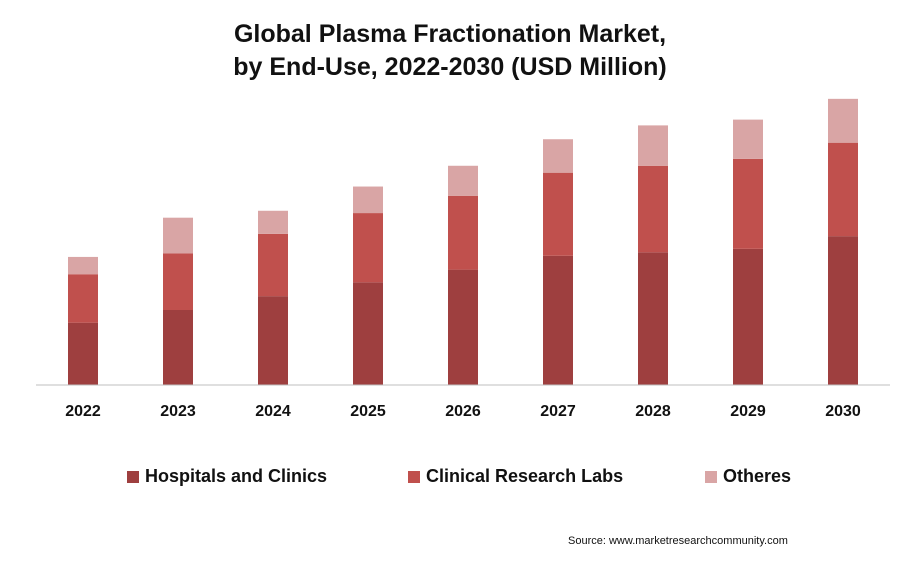 The height and width of the screenshot is (566, 900). Describe the element at coordinates (748, 316) in the screenshot. I see `bar-2029-hospitals-and-clinics` at that location.